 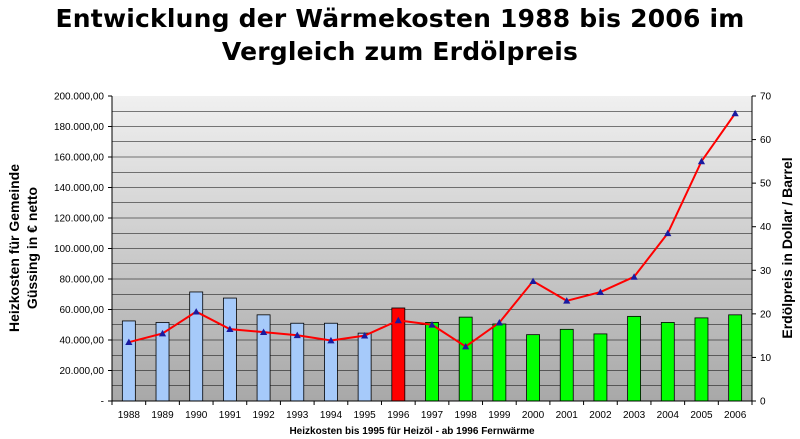 What do you see at coordinates (129, 342) in the screenshot?
I see `oil-price-point-1988` at bounding box center [129, 342].